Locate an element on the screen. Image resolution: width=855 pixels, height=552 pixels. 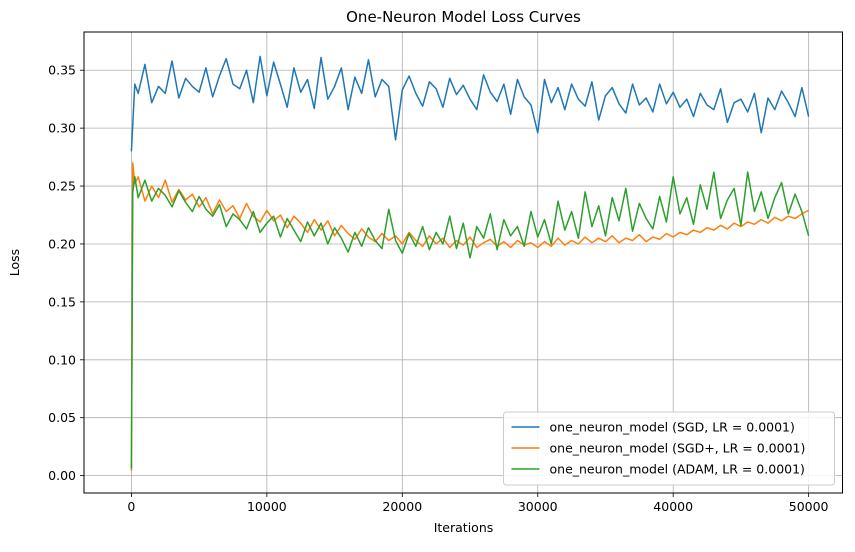
legend-label-1: one_neuron_model (SGD+, LR = 0.0001) is located at coordinates (678, 448).